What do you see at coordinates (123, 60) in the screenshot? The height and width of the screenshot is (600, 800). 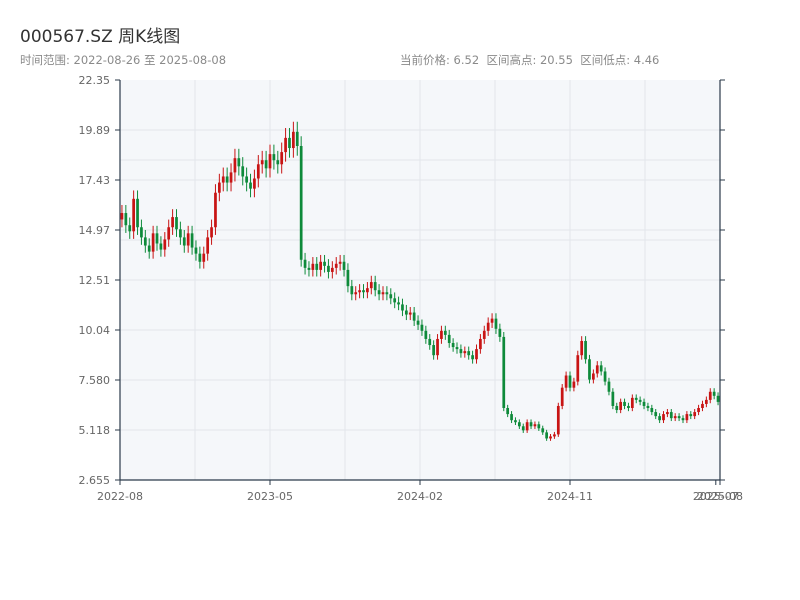 I see `date-range-text: 时间范围: 2022-08-26 至 2025-08-08` at bounding box center [123, 60].